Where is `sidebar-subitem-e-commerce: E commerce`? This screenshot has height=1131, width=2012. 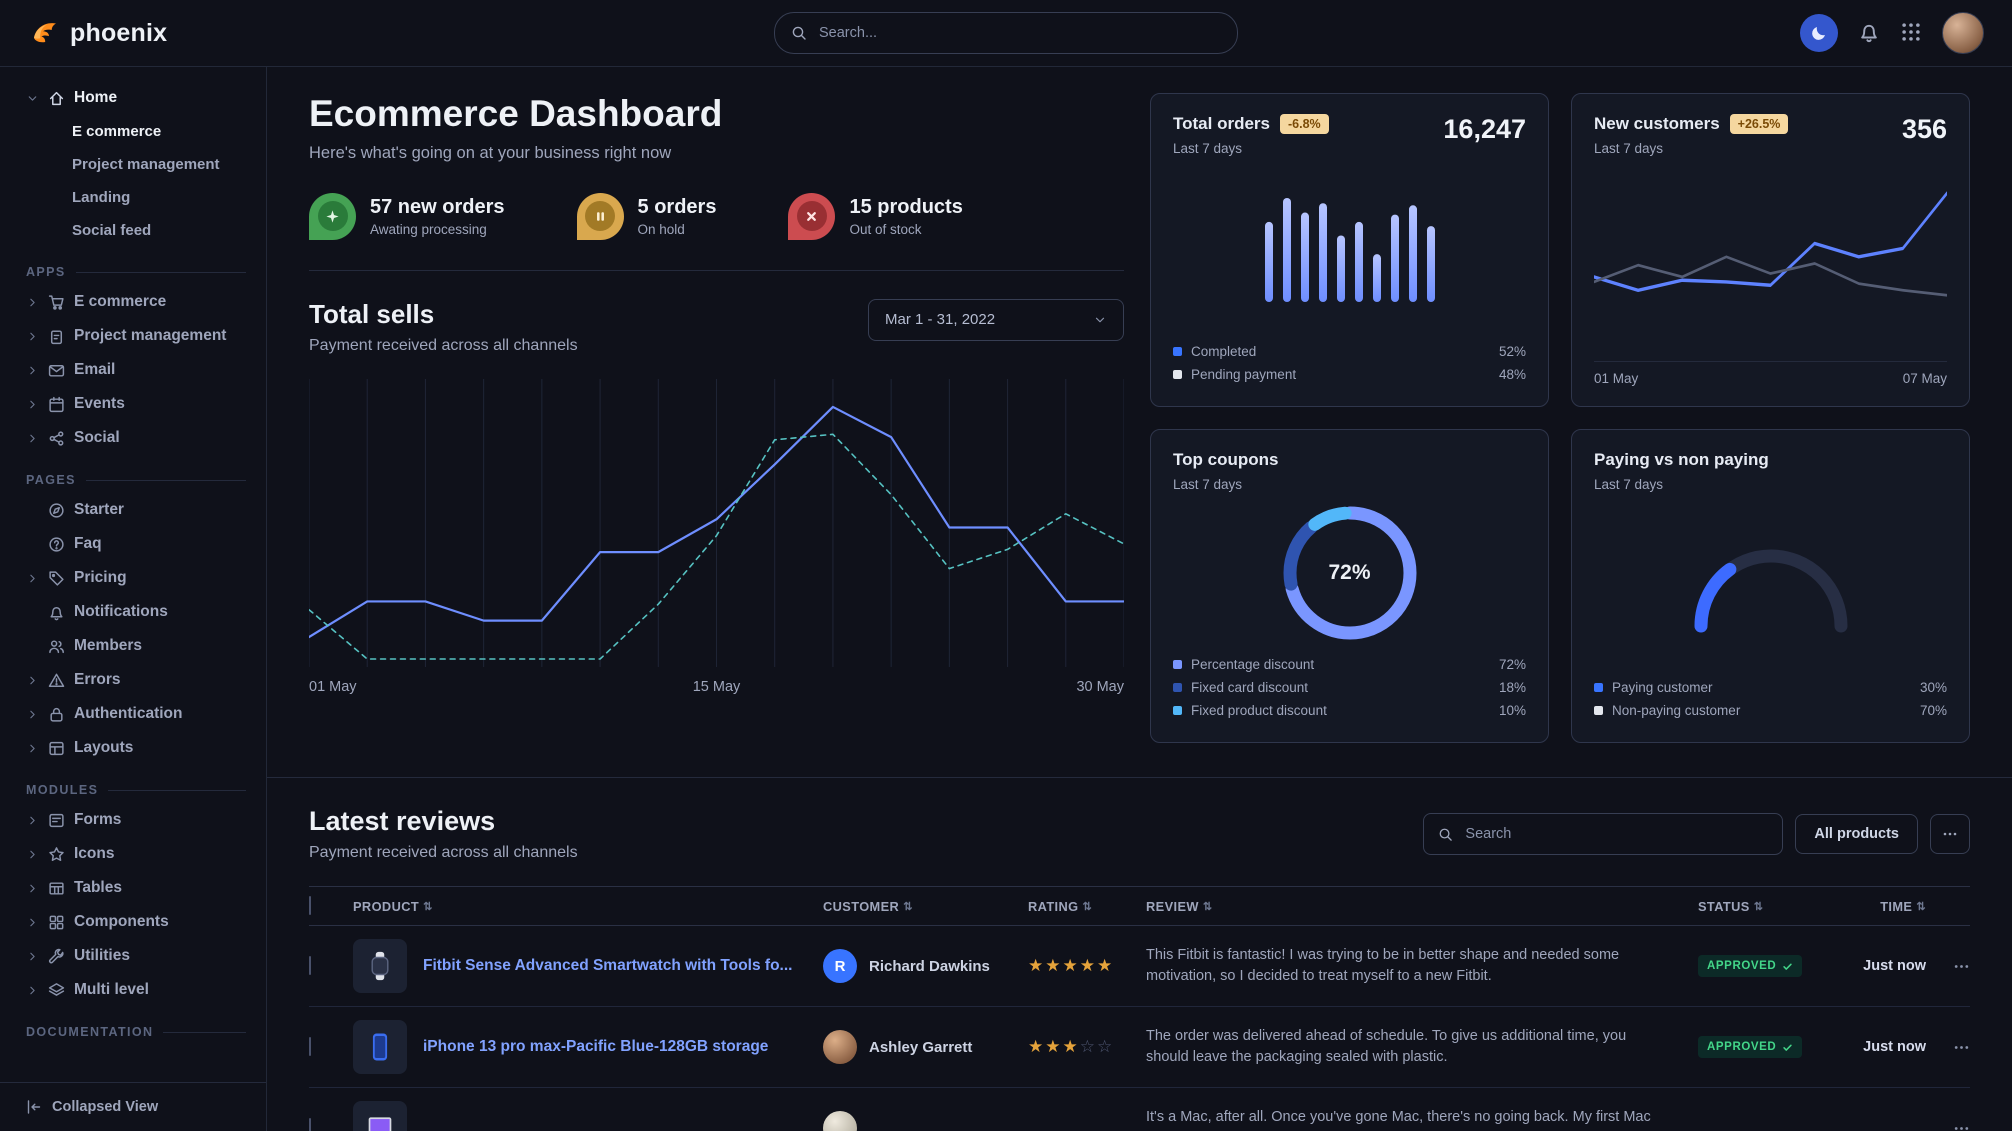 sidebar-subitem-e-commerce: E commerce is located at coordinates (133, 131).